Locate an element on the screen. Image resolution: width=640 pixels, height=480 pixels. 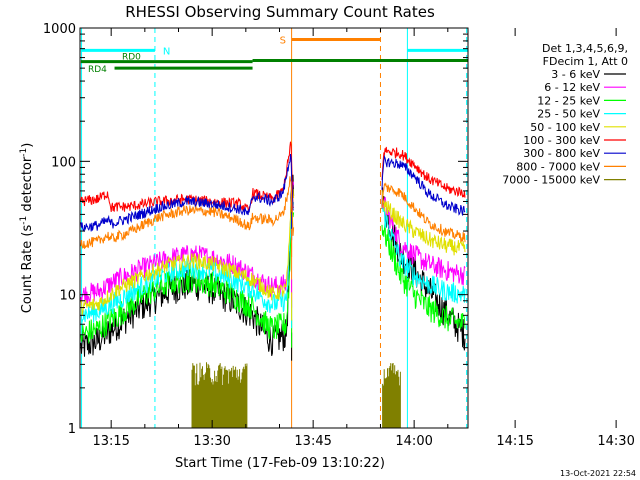
x-tick-label-5: 14:30 is located at coordinates (615, 441).